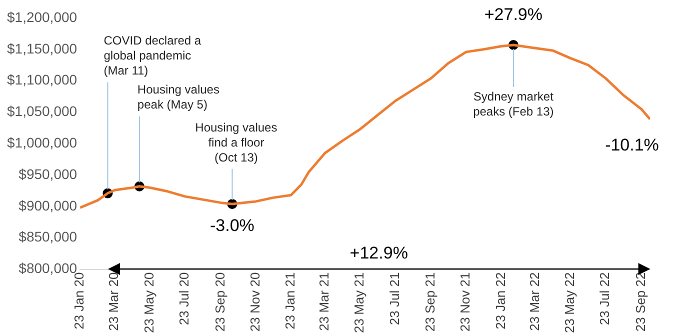  What do you see at coordinates (48, 205) in the screenshot?
I see `y-tick-label: $900,000` at bounding box center [48, 205].